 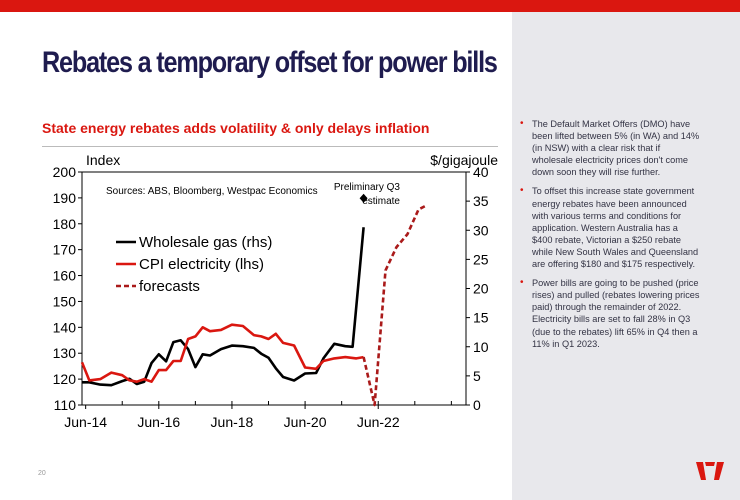 What do you see at coordinates (370, 6) in the screenshot?
I see `top-accent-bar` at bounding box center [370, 6].